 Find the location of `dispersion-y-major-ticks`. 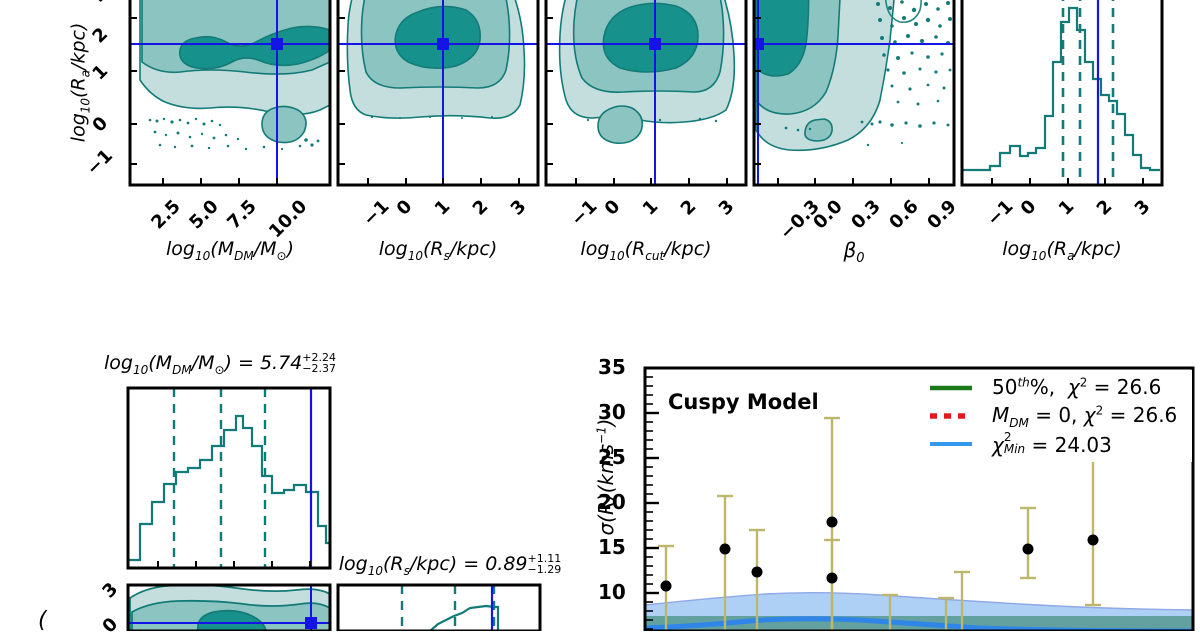

dispersion-y-major-ticks is located at coordinates (652, 480).